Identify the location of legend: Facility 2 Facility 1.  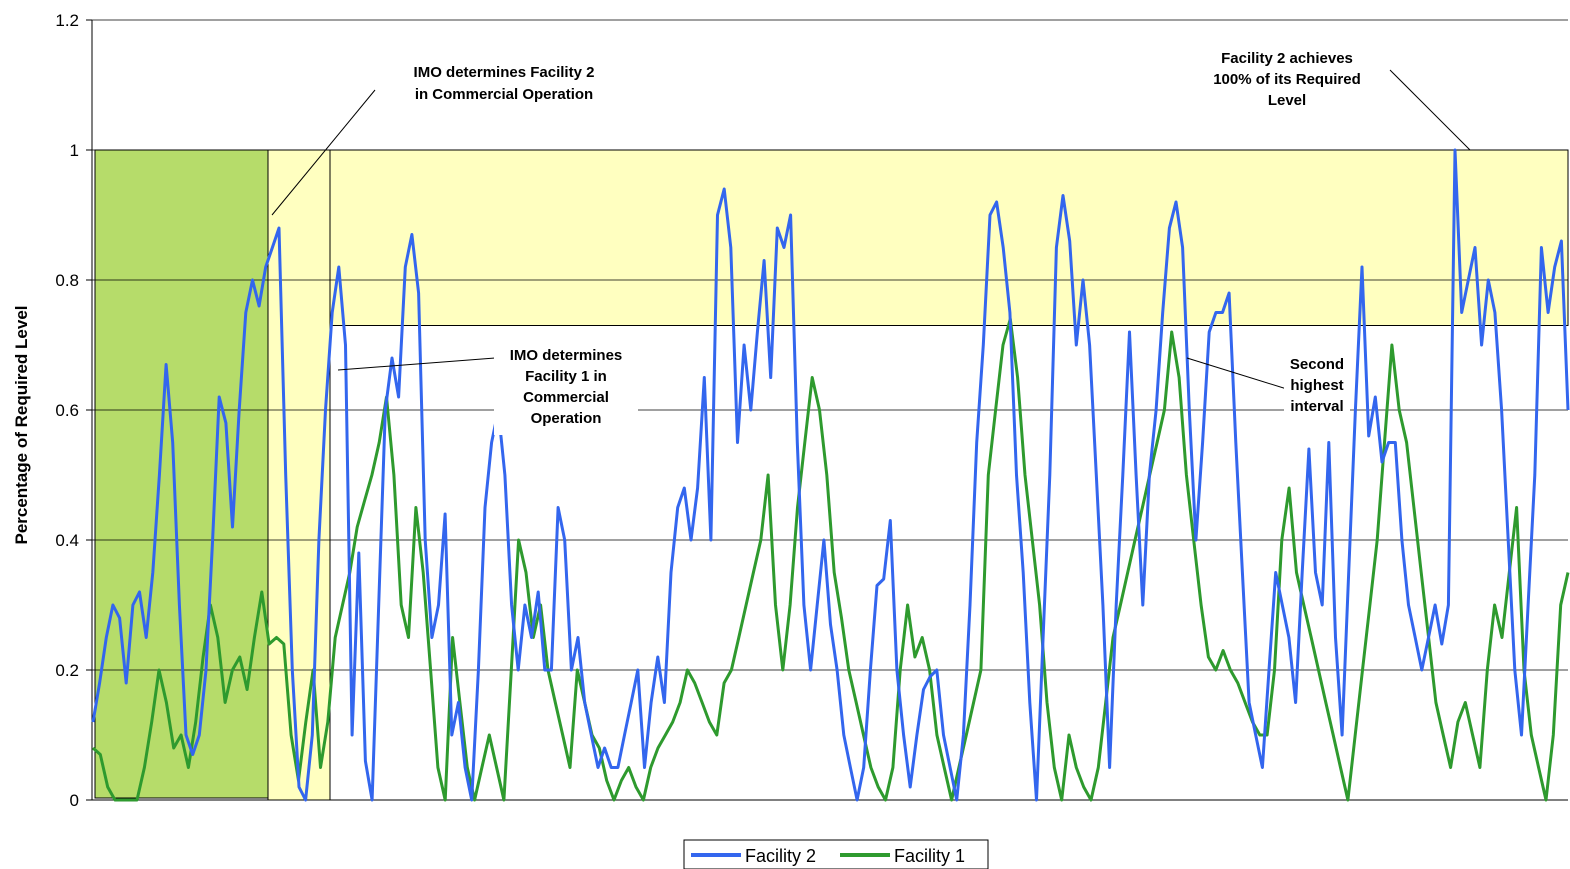
(836, 854).